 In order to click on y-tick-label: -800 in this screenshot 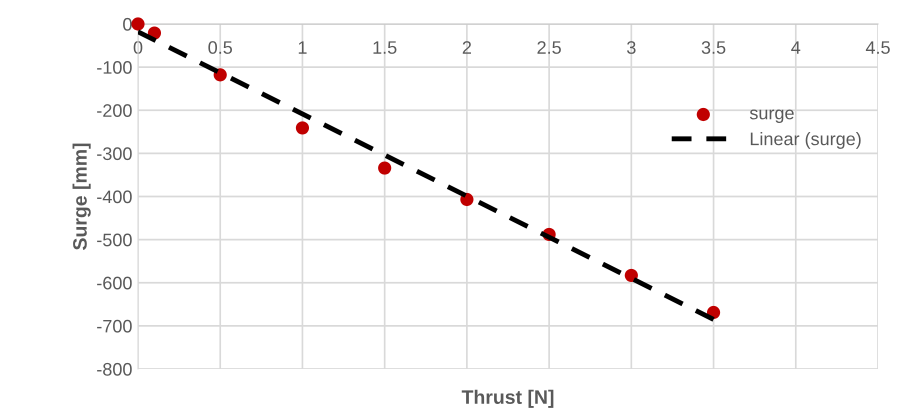, I will do `click(114, 369)`.